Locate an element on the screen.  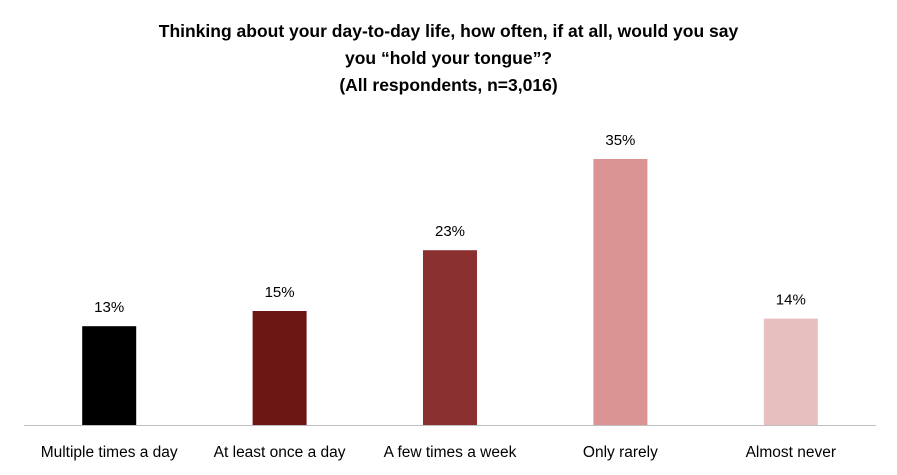
chart-title-line-3: (All respondents, n=3,016) is located at coordinates (448, 85).